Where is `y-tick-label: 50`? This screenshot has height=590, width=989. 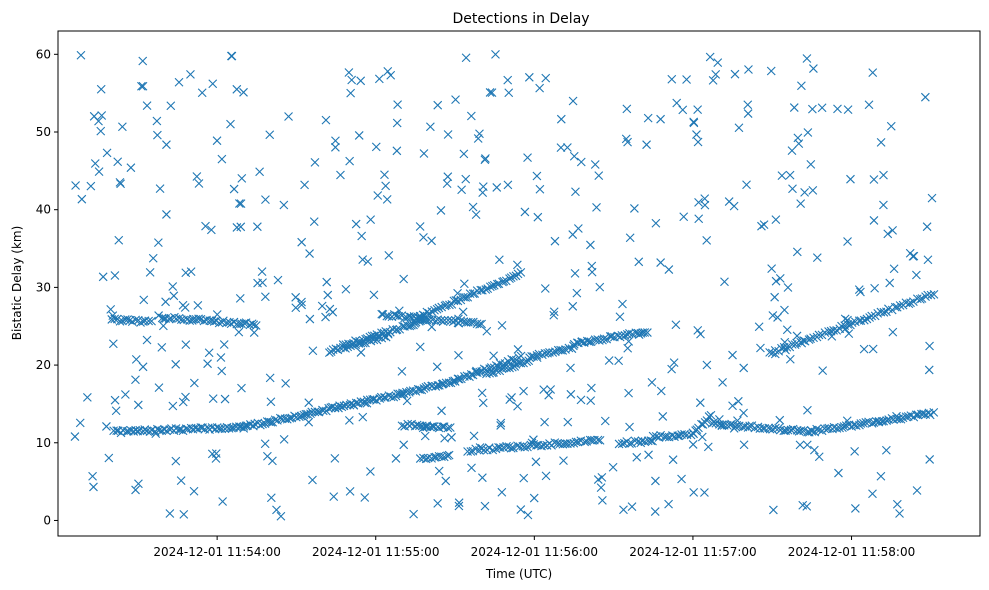
y-tick-label: 50 is located at coordinates (43, 132).